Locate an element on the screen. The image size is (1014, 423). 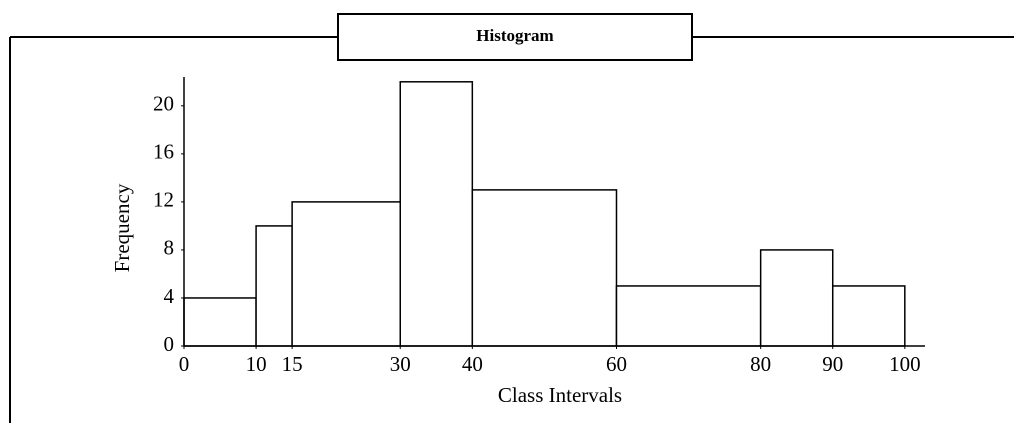
title-box is located at coordinates (515, 37).